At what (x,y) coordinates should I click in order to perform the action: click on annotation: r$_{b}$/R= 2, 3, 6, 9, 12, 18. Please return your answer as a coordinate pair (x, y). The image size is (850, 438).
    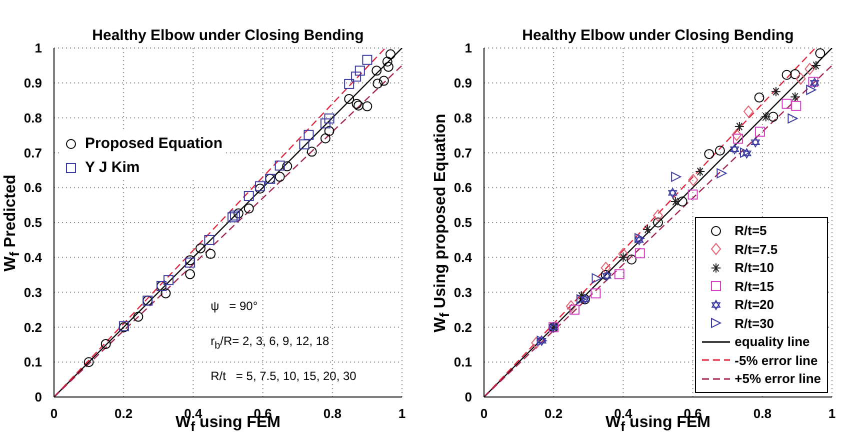
    Looking at the image, I should click on (270, 343).